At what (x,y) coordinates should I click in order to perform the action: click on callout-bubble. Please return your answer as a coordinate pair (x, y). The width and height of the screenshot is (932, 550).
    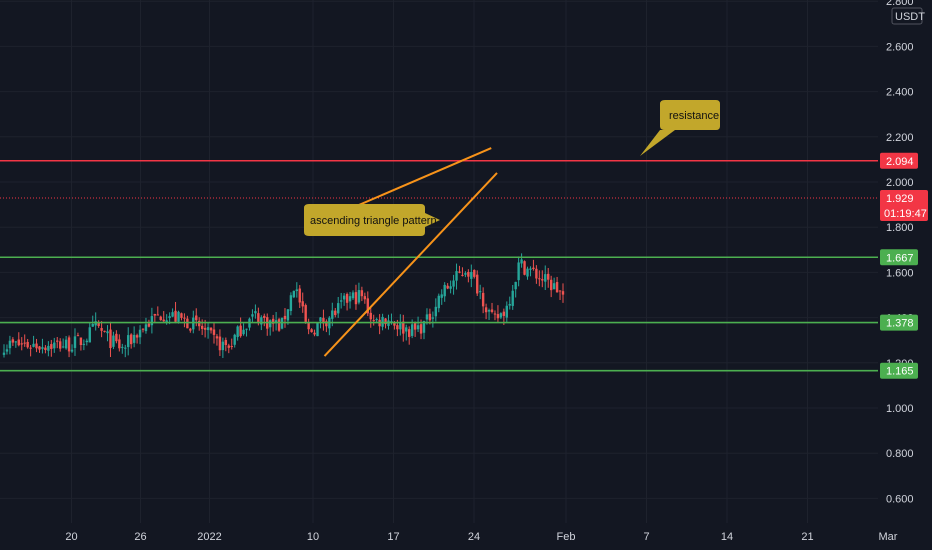
    Looking at the image, I should click on (680, 128).